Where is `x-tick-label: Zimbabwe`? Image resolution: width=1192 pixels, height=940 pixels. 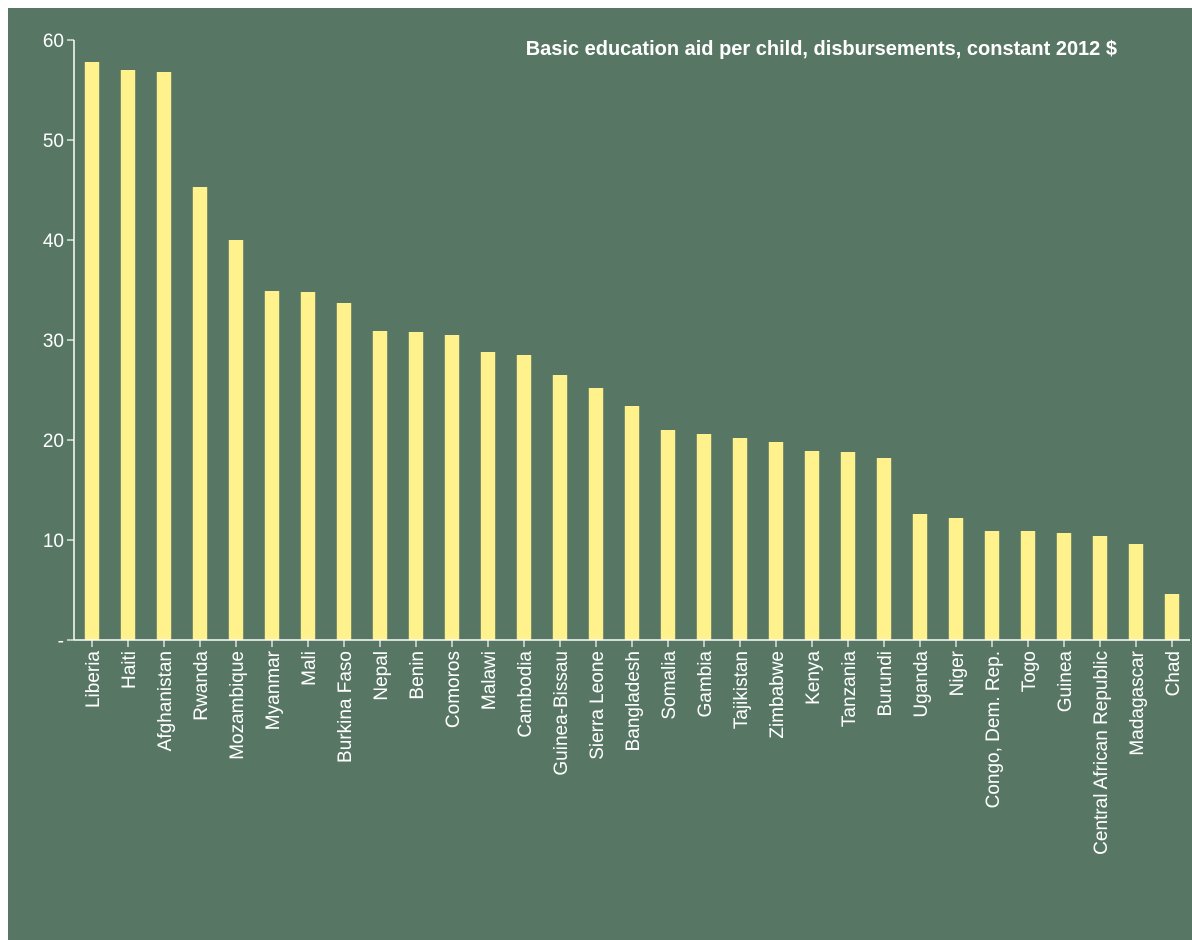
x-tick-label: Zimbabwe is located at coordinates (777, 695).